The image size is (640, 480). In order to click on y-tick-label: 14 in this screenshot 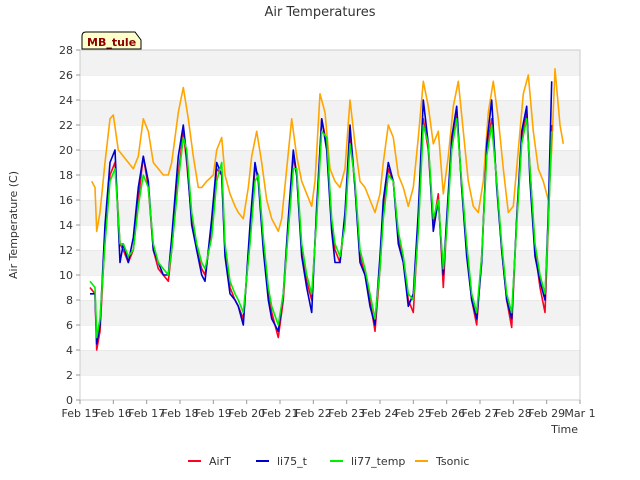, I will do `click(66, 225)`.